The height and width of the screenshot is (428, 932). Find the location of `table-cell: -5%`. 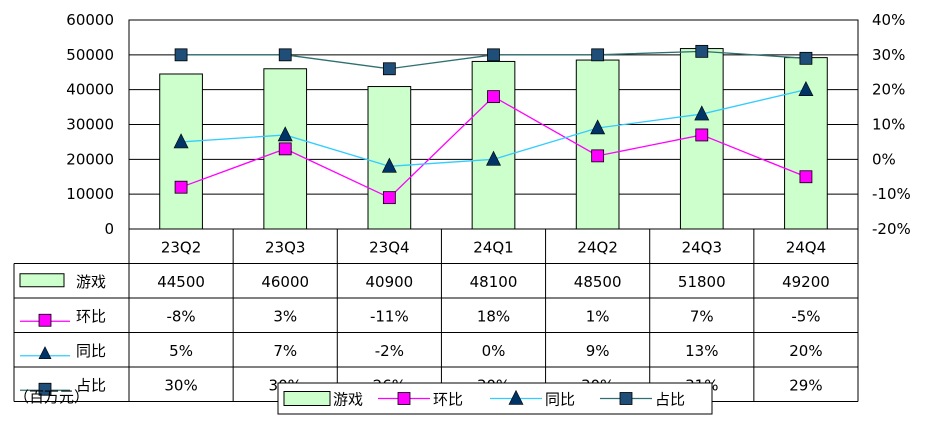

table-cell: -5% is located at coordinates (805, 316).